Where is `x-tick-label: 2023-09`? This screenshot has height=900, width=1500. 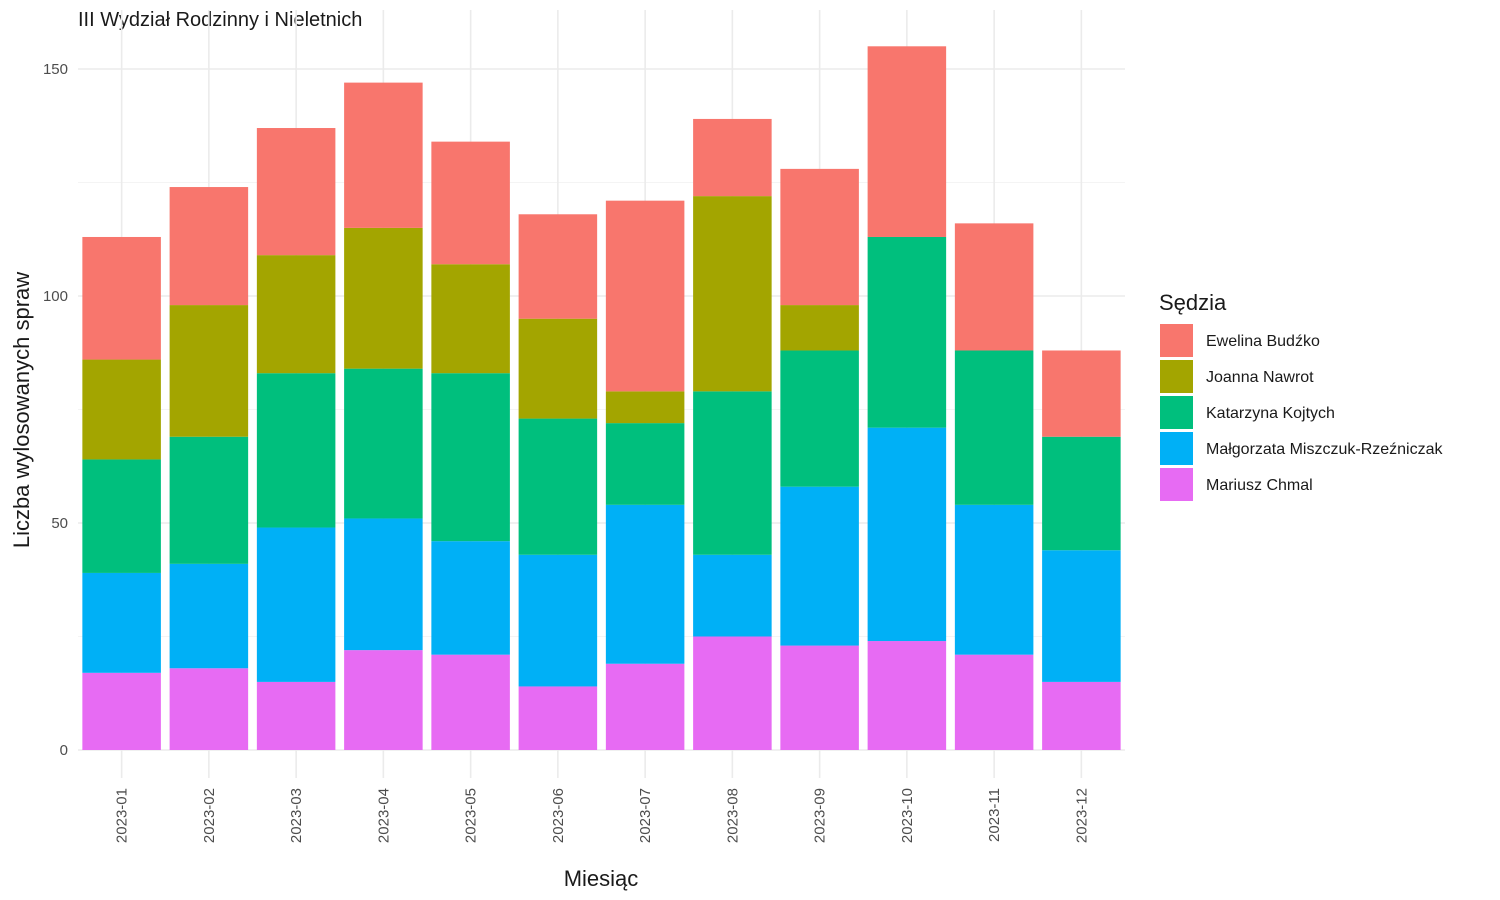
x-tick-label: 2023-09 is located at coordinates (820, 815).